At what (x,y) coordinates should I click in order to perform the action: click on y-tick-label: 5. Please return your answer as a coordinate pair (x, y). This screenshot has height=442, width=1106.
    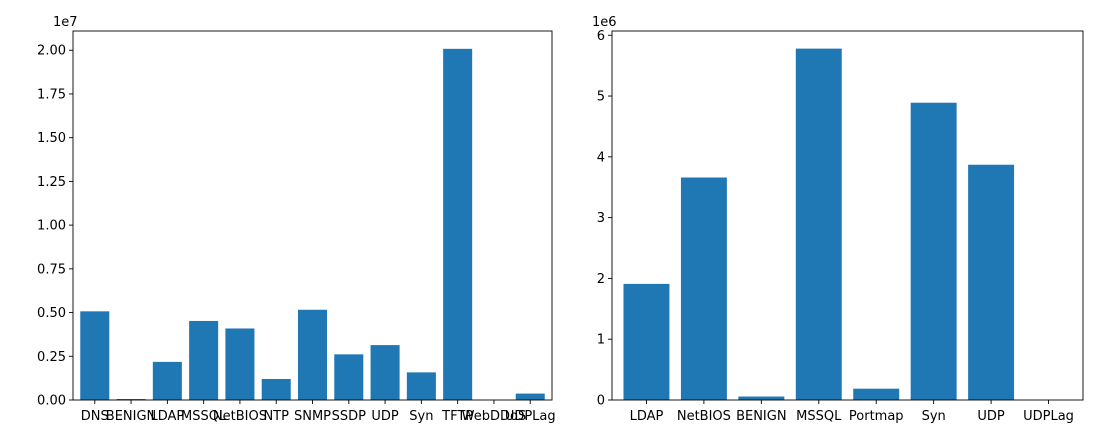
    Looking at the image, I should click on (601, 97).